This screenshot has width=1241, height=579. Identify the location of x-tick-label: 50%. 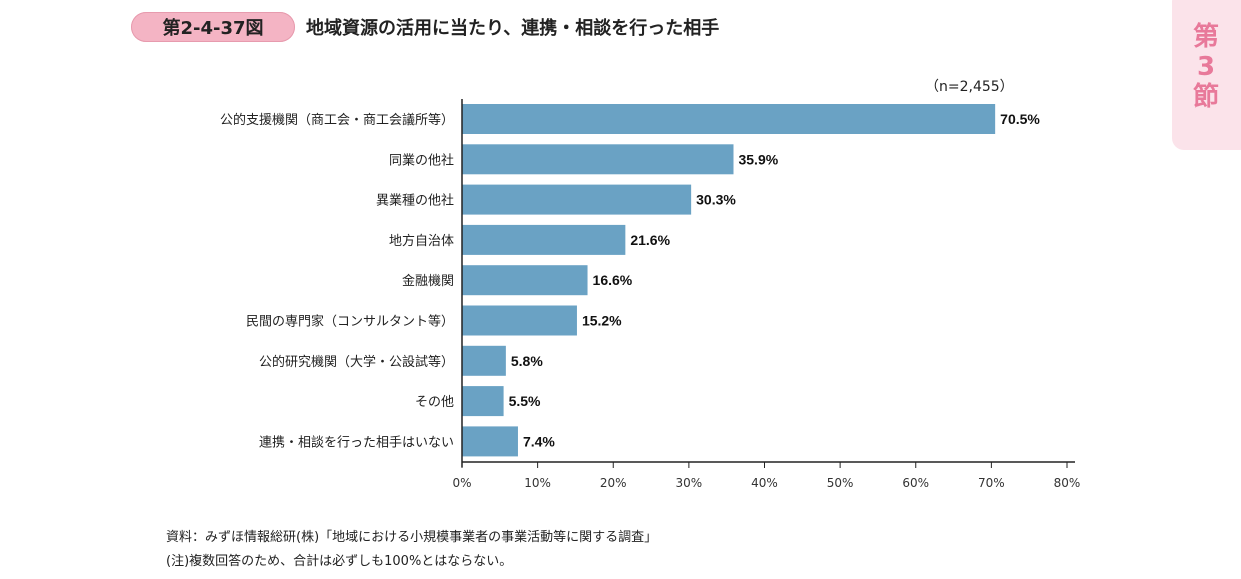
(840, 483).